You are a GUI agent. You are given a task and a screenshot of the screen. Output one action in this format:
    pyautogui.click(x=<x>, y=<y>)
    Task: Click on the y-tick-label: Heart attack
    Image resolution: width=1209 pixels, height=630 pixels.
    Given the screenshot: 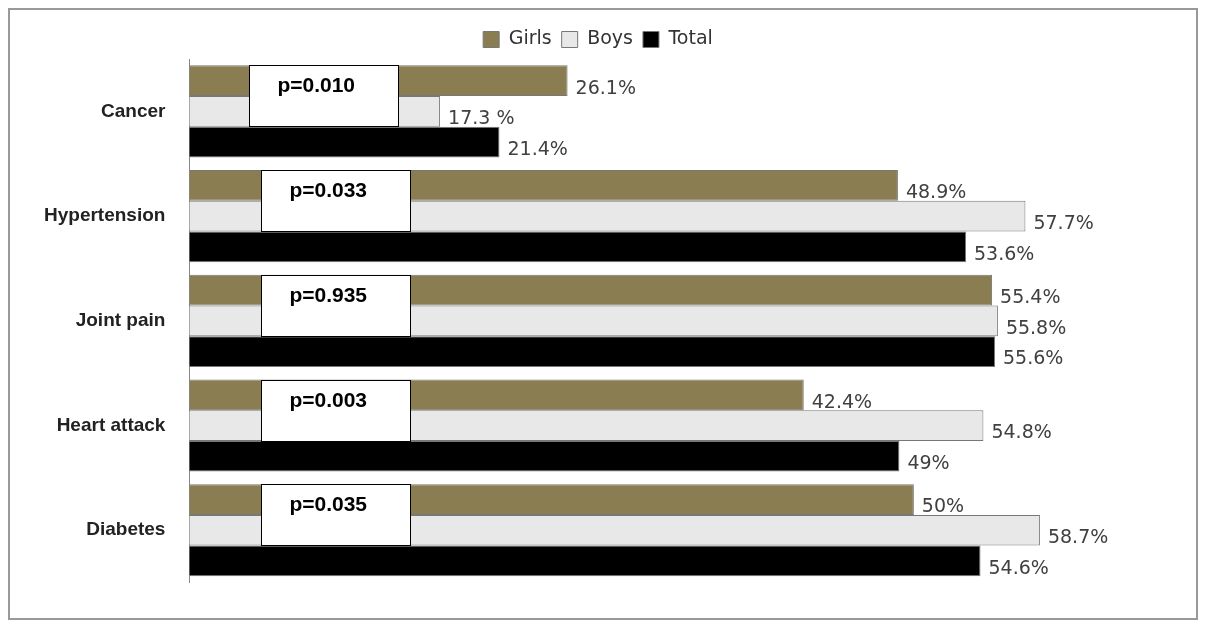 What is the action you would take?
    pyautogui.click(x=111, y=424)
    